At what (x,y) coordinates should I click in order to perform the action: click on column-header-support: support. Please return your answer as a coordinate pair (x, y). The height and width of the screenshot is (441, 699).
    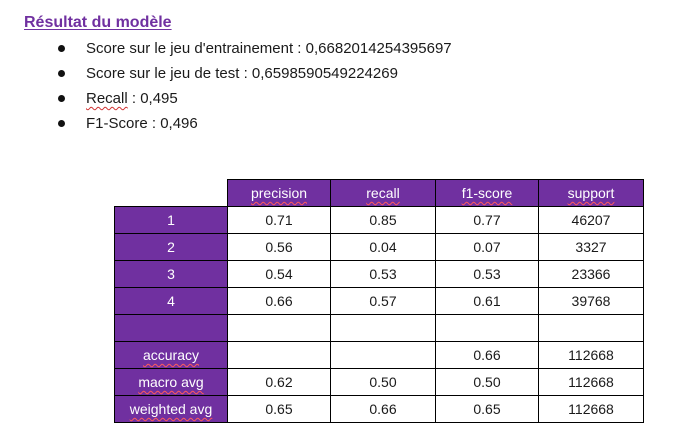
    Looking at the image, I should click on (591, 193).